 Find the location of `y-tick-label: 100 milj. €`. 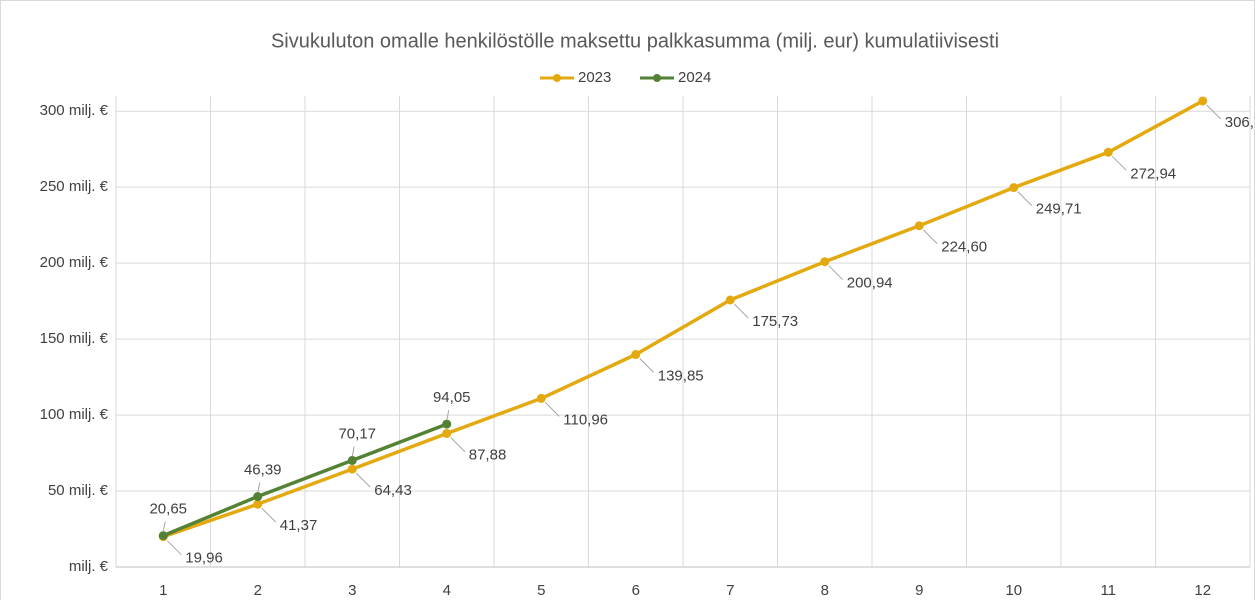

y-tick-label: 100 milj. € is located at coordinates (74, 414).